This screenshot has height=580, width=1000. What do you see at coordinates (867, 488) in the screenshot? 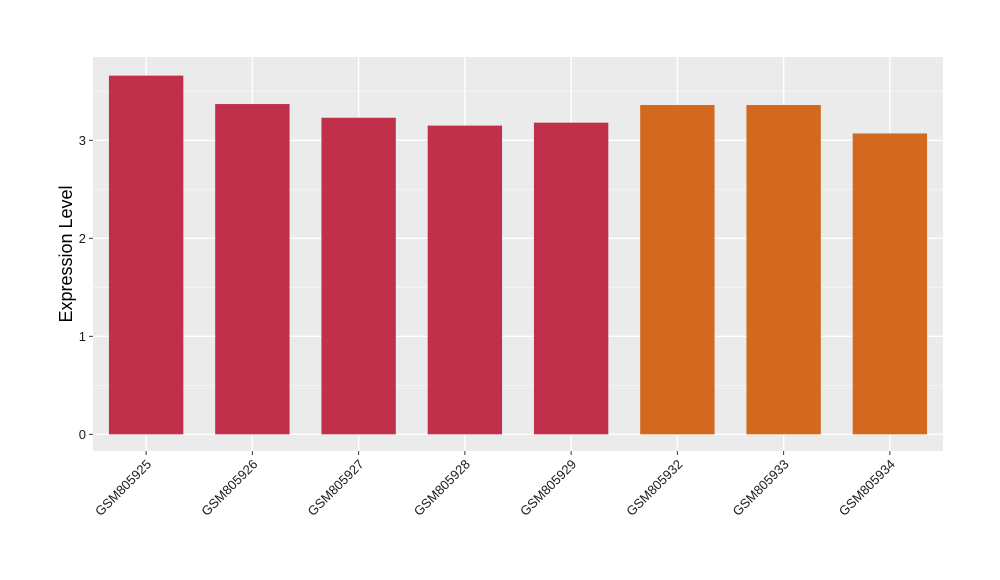
I see `x-tick-label: GSM805934` at bounding box center [867, 488].